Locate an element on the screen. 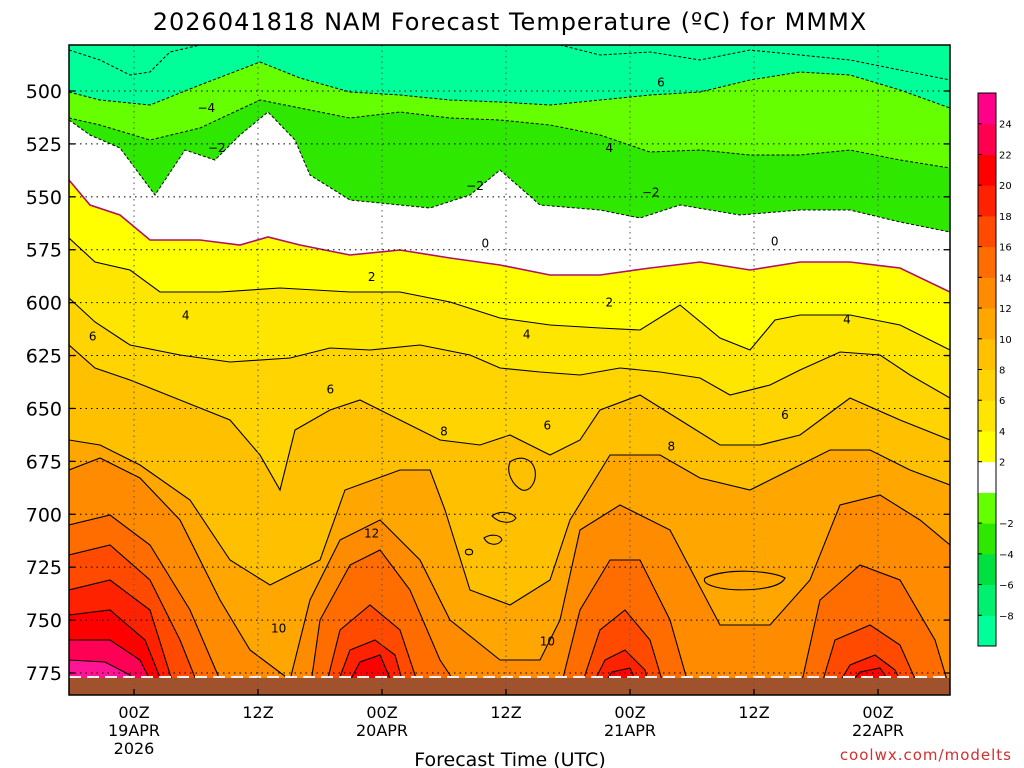  contour-label-17: 8 is located at coordinates (444, 432).